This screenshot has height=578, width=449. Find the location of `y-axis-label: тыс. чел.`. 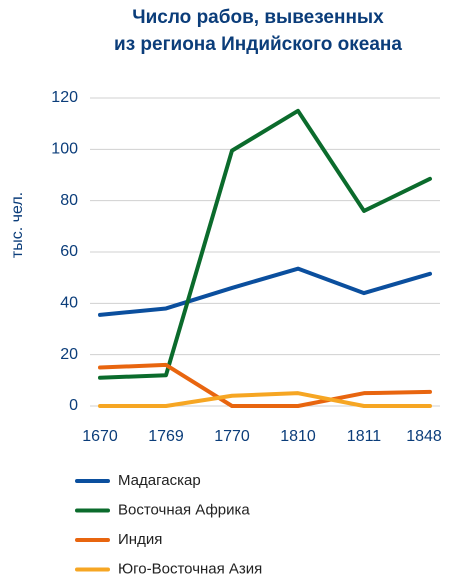

y-axis-label: тыс. чел. is located at coordinates (17, 225).